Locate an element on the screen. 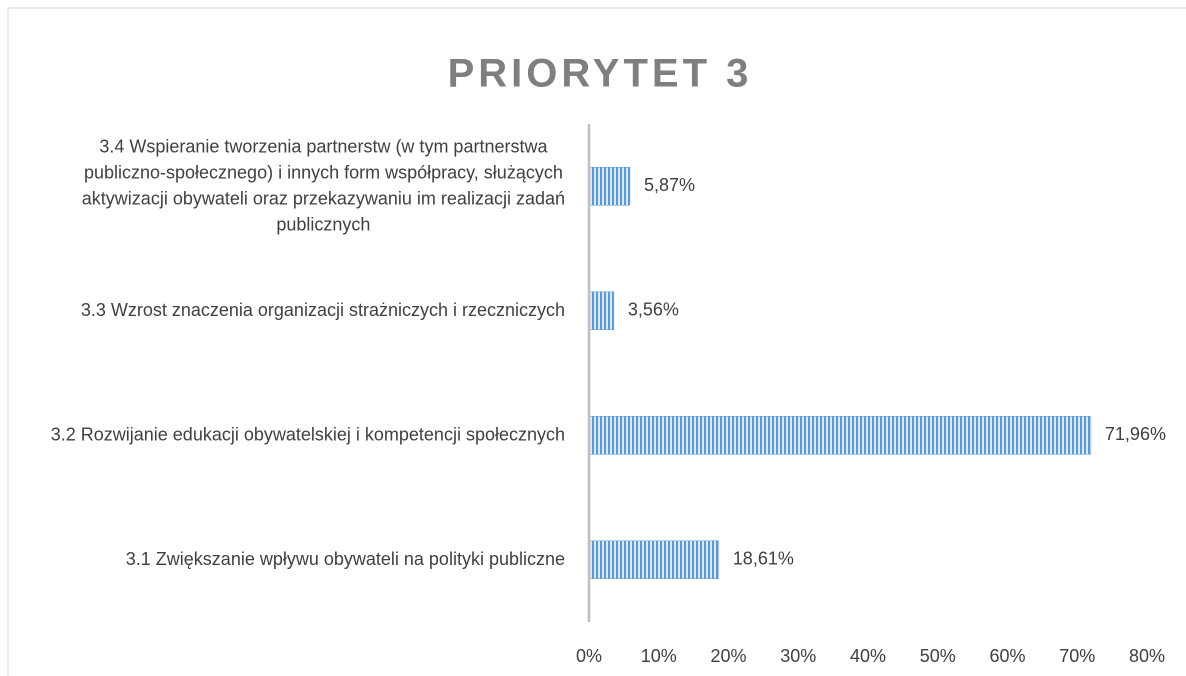 The width and height of the screenshot is (1186, 676). x-tick-label: 0% is located at coordinates (589, 656).